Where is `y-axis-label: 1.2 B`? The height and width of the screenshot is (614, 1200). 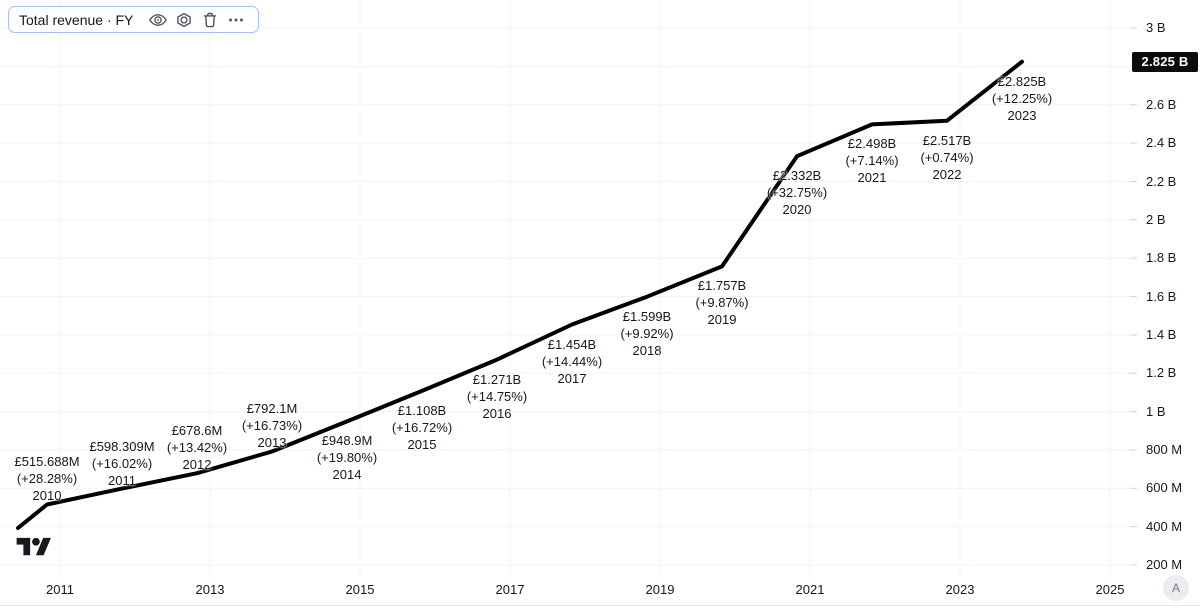
y-axis-label: 1.2 B is located at coordinates (1161, 373).